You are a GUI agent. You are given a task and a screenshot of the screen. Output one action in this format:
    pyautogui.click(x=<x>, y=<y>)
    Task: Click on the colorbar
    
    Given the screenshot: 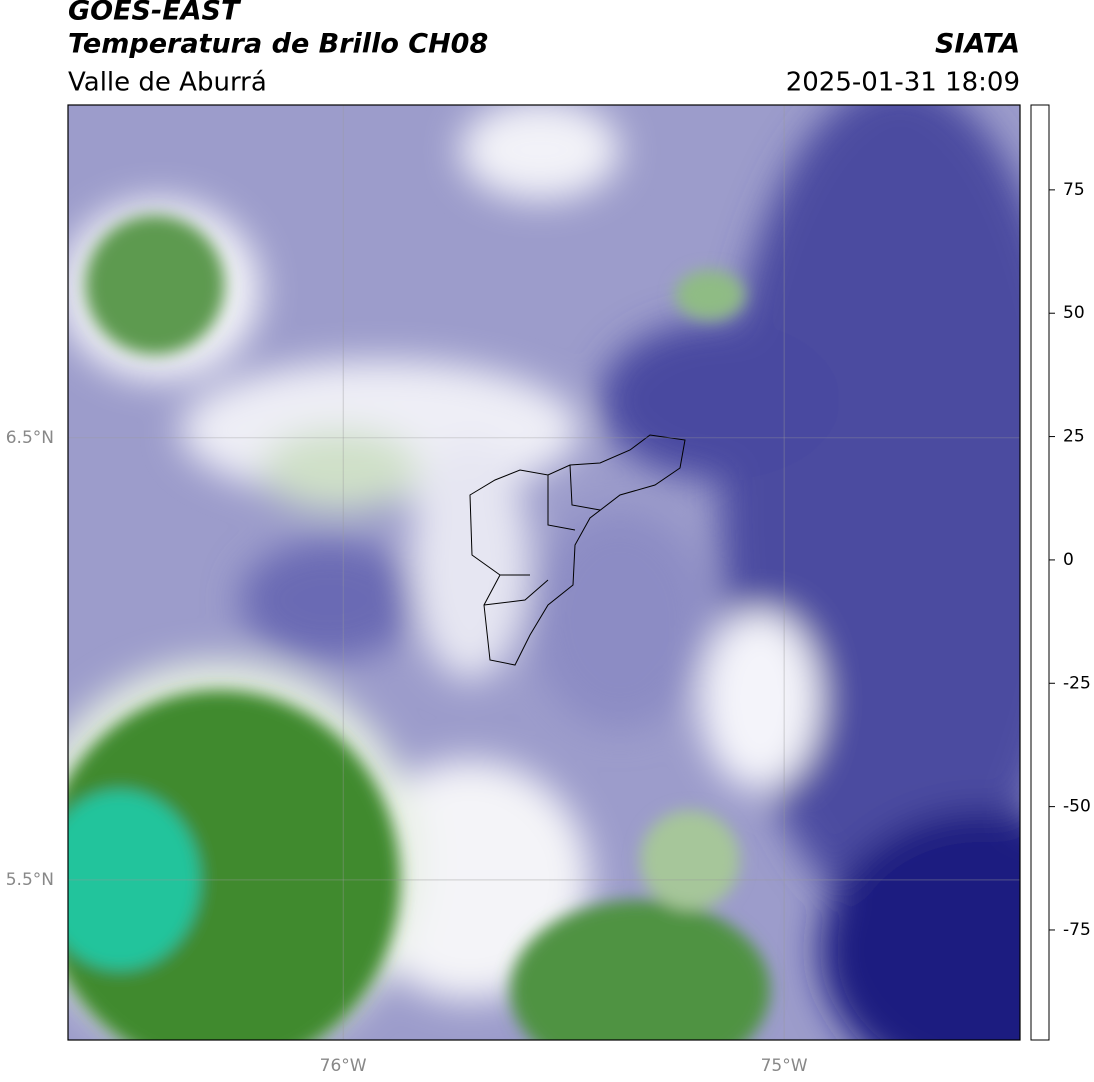 What is the action you would take?
    pyautogui.click(x=1040, y=572)
    